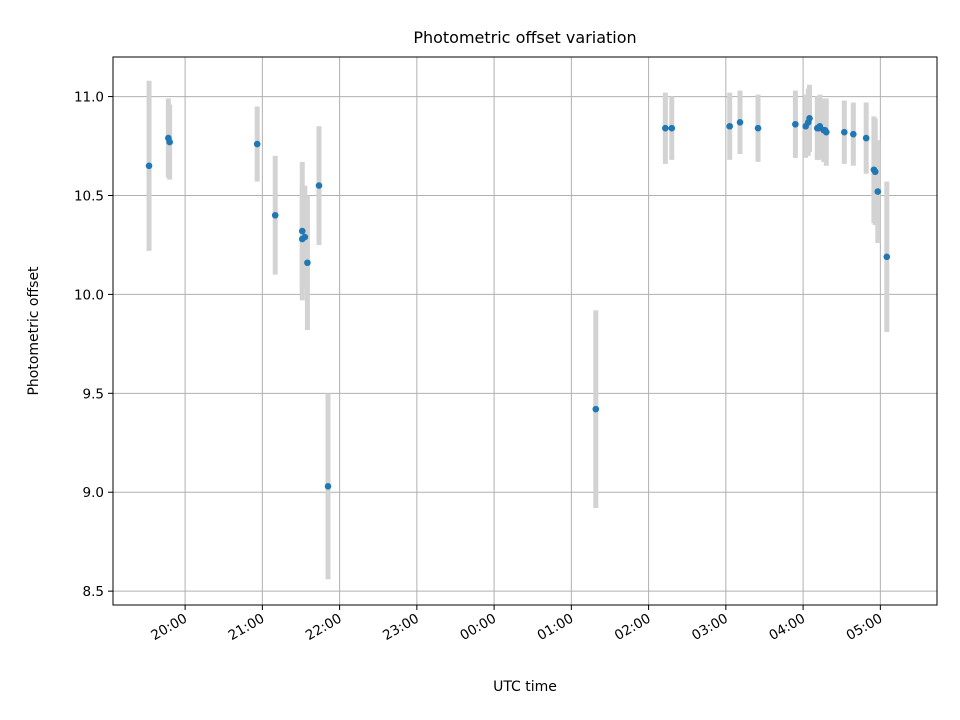  Describe the element at coordinates (93, 493) in the screenshot. I see `y-tick-label: 9.0` at that location.